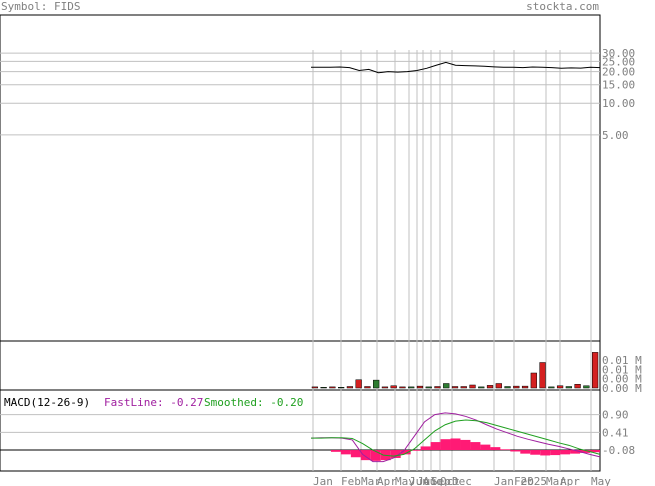  Describe the element at coordinates (615, 432) in the screenshot. I see `macd-tick-label: 0.41` at that location.